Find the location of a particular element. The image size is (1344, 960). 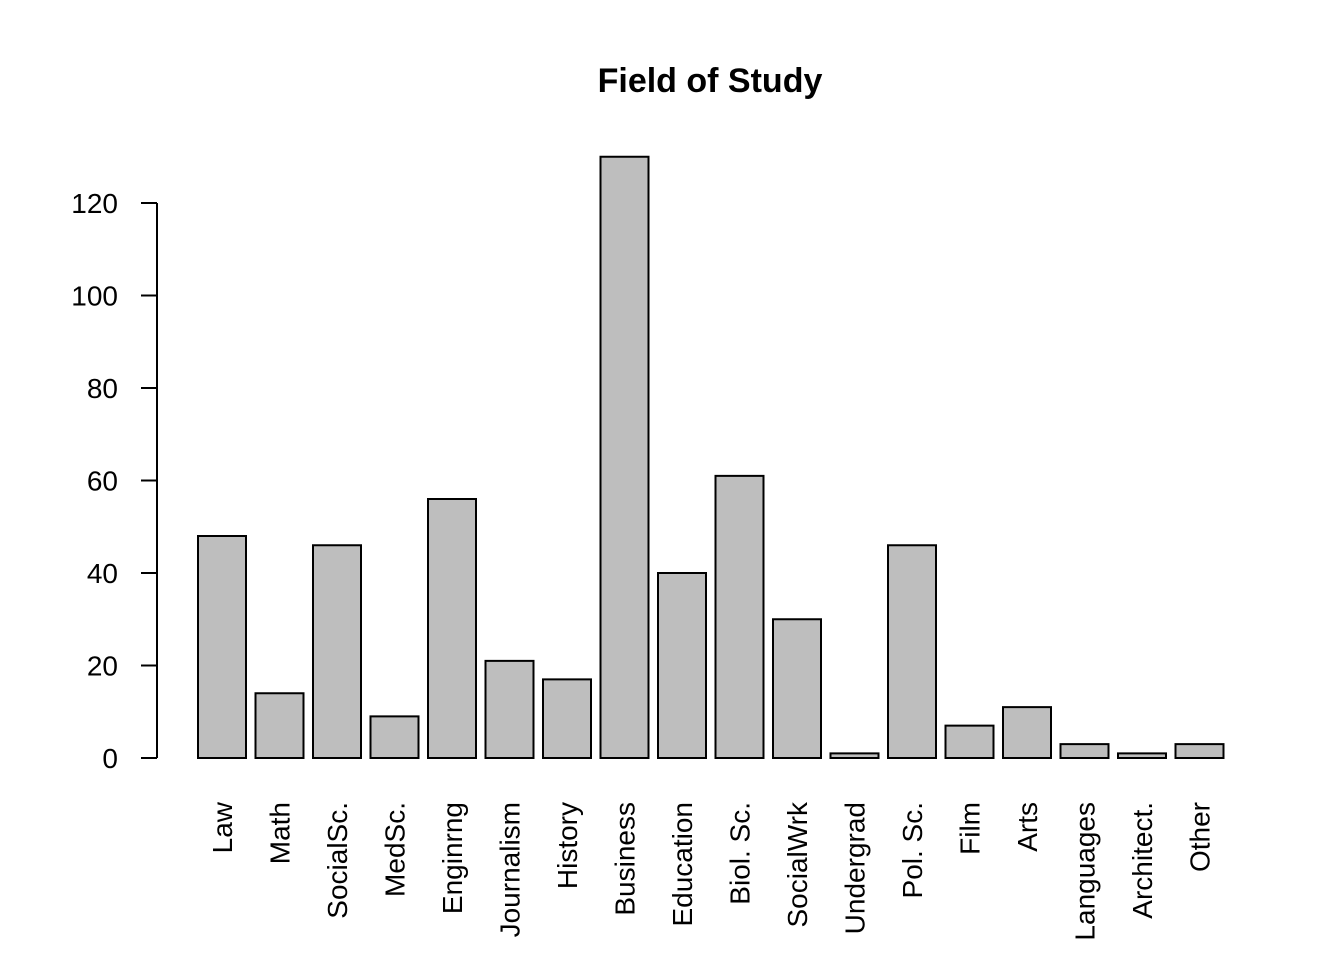

x-tick-label: Arts is located at coordinates (1027, 827).